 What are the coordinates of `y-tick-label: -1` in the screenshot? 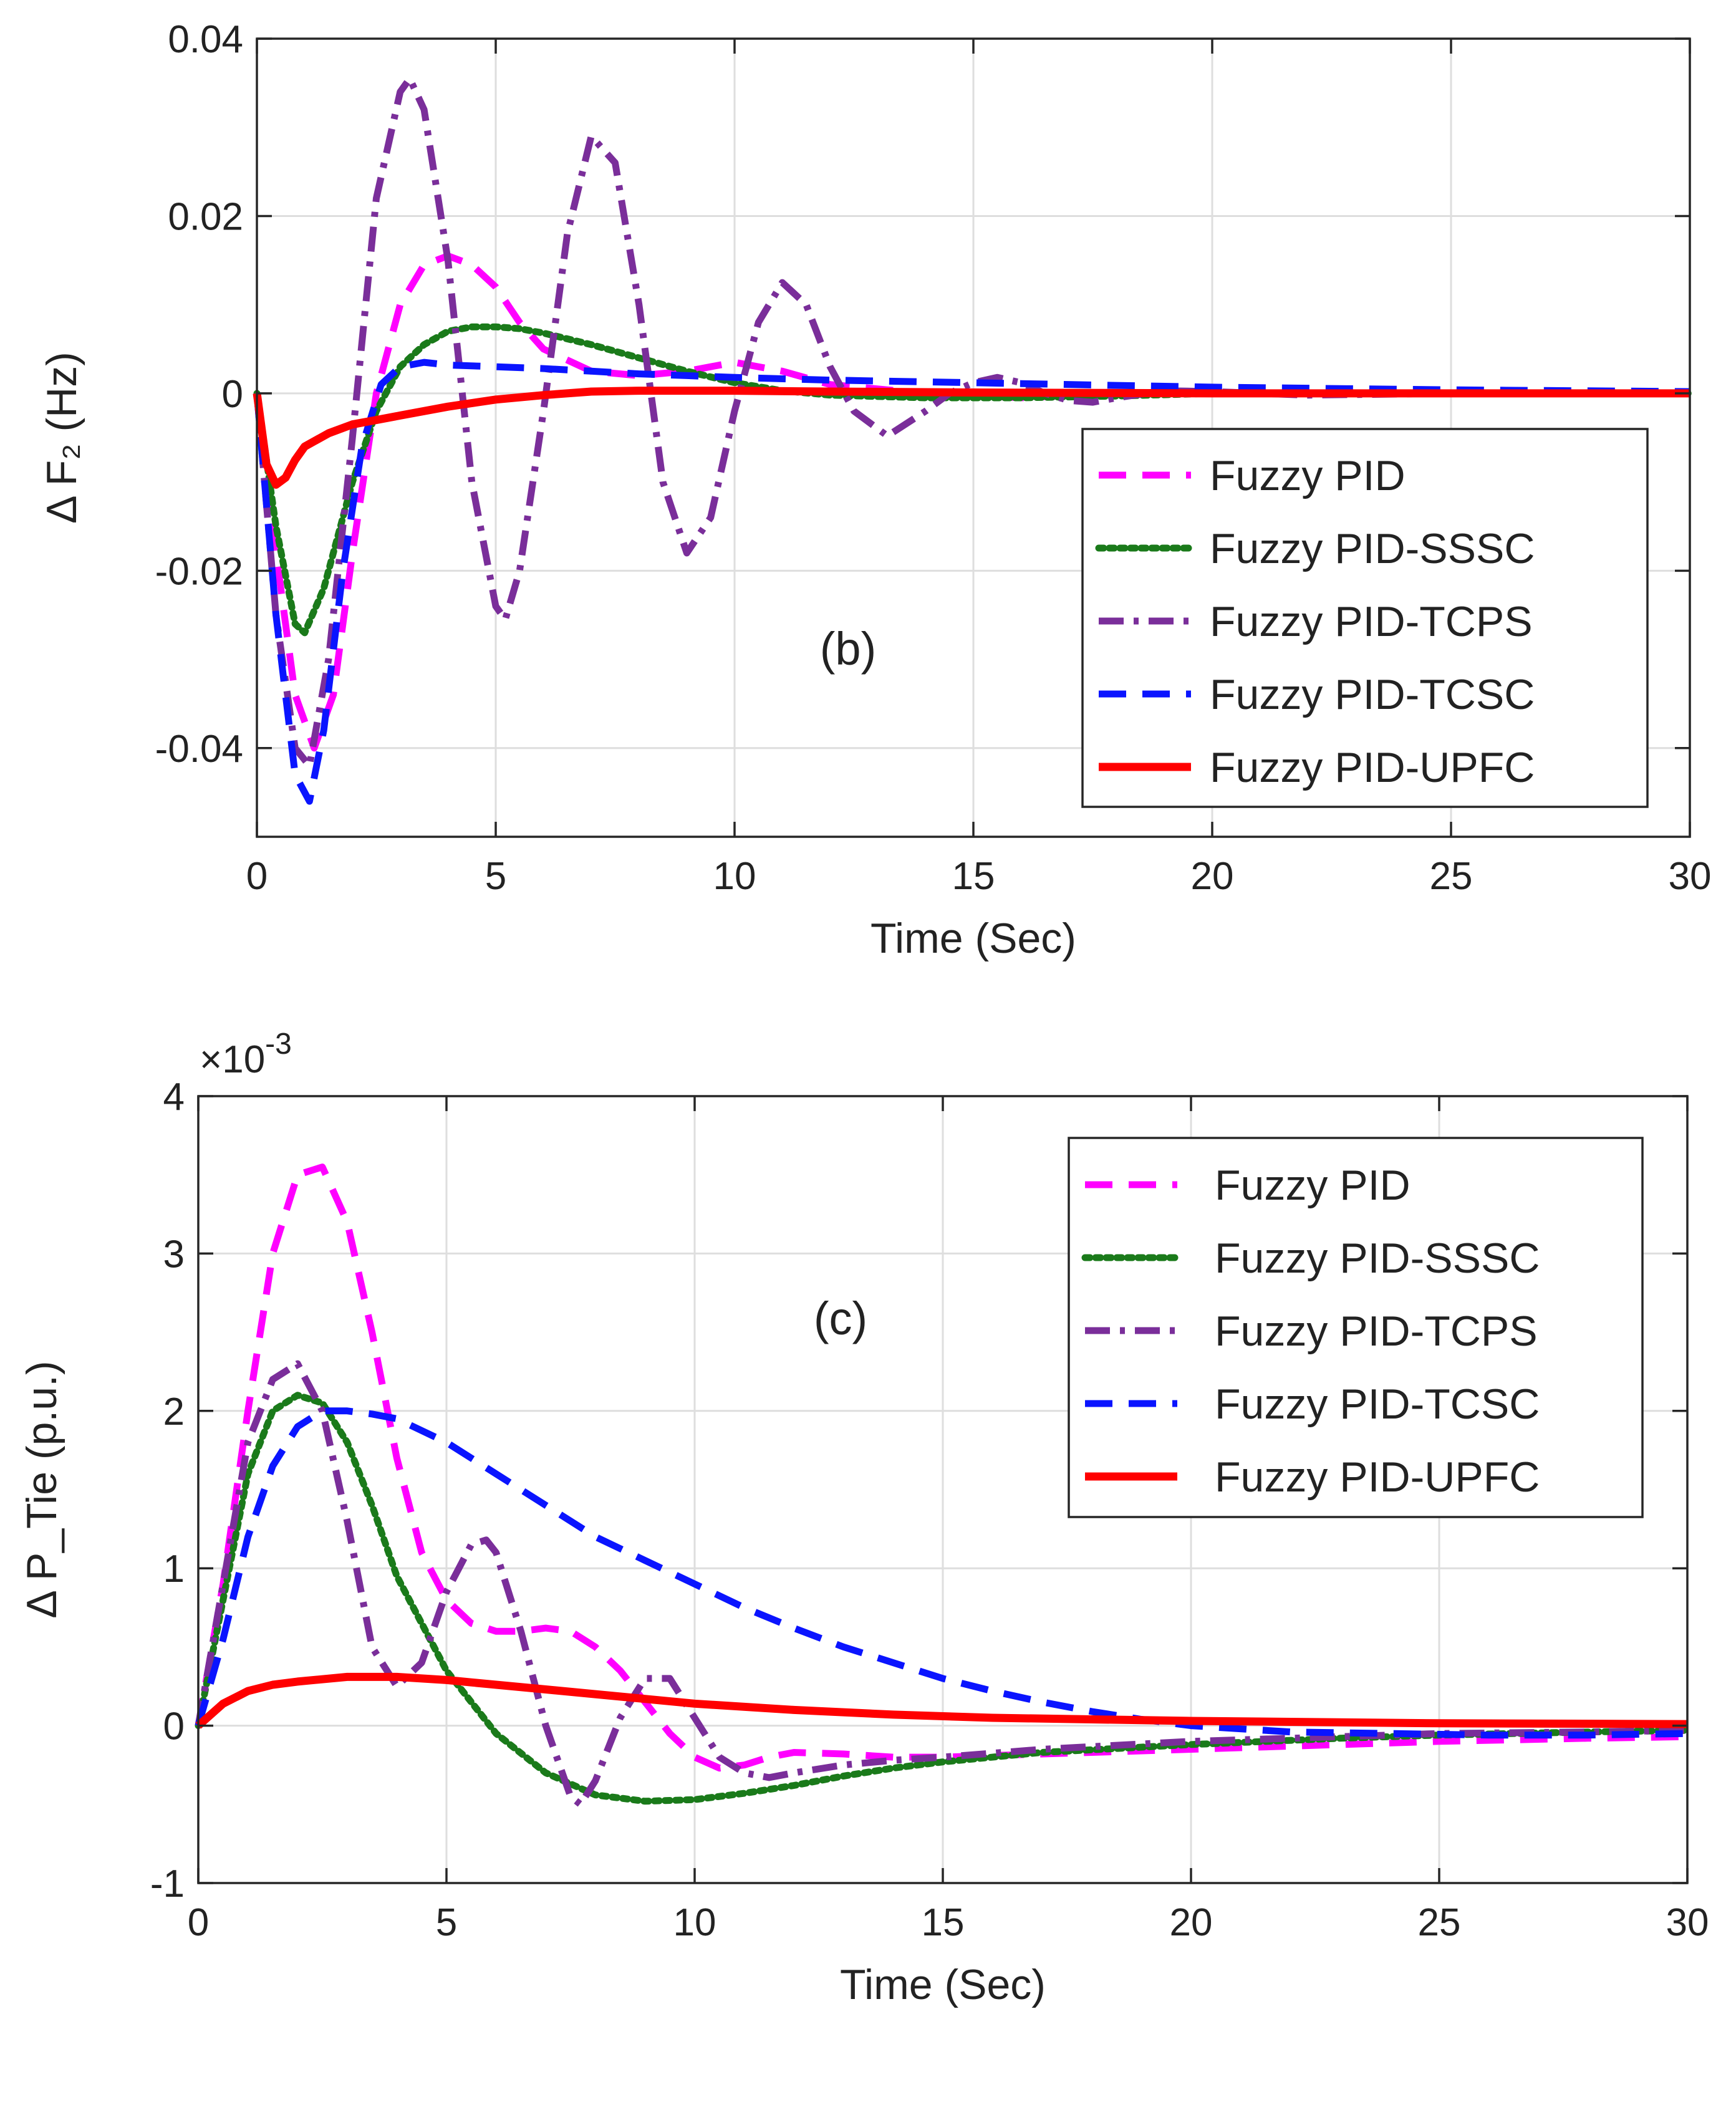 It's located at (167, 1883).